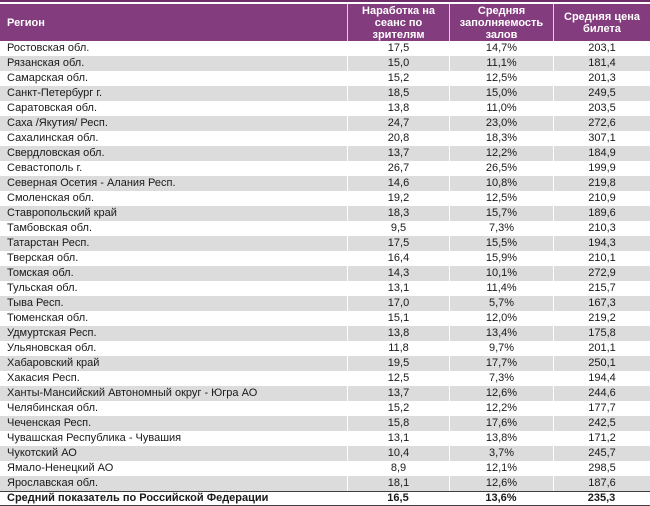 The width and height of the screenshot is (650, 506). Describe the element at coordinates (501, 138) in the screenshot. I see `cell-occupancy: 18,3%` at that location.